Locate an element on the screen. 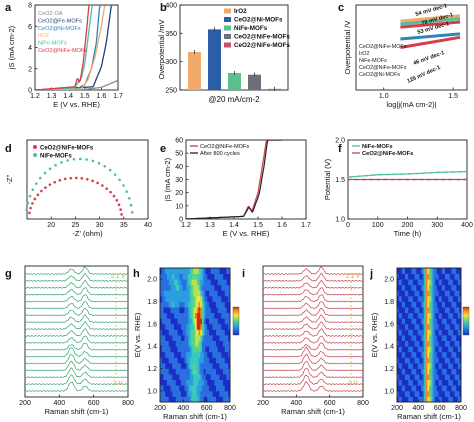 The width and height of the screenshot is (474, 422). annotation-label: 2.1 V is located at coordinates (118, 277).